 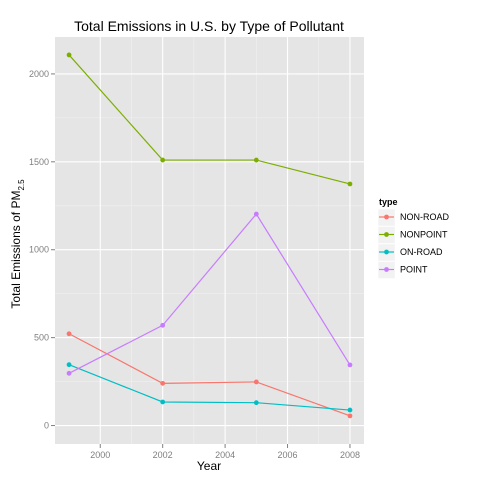 What do you see at coordinates (288, 455) in the screenshot?
I see `x-tick-label: 2006` at bounding box center [288, 455].